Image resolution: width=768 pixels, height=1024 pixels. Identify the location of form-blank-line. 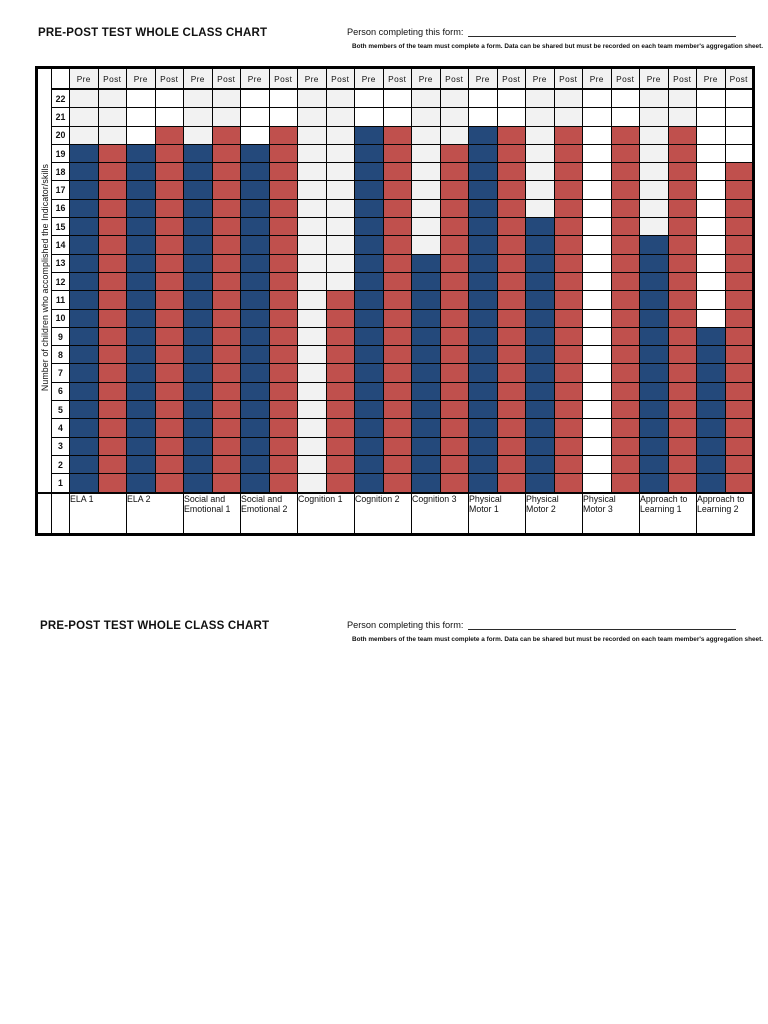
(602, 31).